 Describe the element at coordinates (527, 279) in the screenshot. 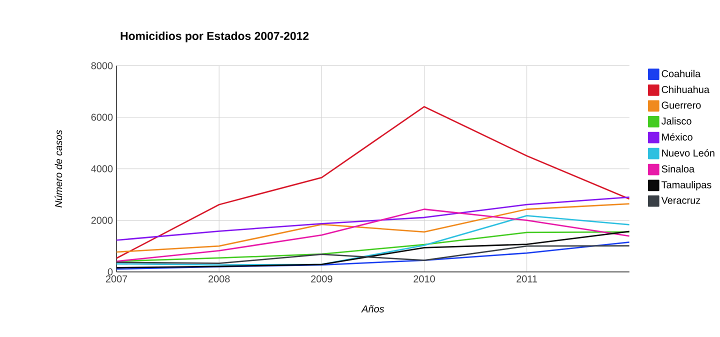

I see `x-tick-label: 2011` at that location.